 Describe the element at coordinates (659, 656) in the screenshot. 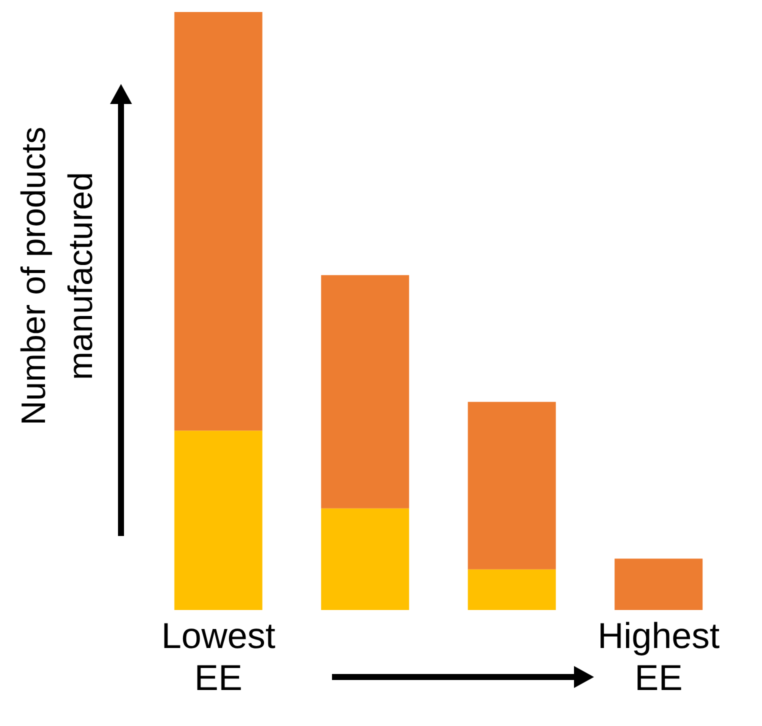

I see `x-tick-label: Highest EE` at that location.